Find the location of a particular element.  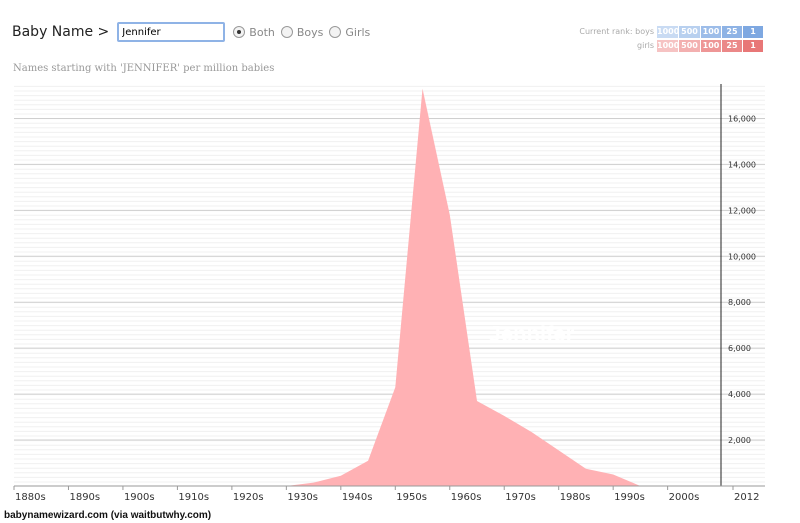

rank-row-boys-label: Current rank: boys is located at coordinates (614, 31).